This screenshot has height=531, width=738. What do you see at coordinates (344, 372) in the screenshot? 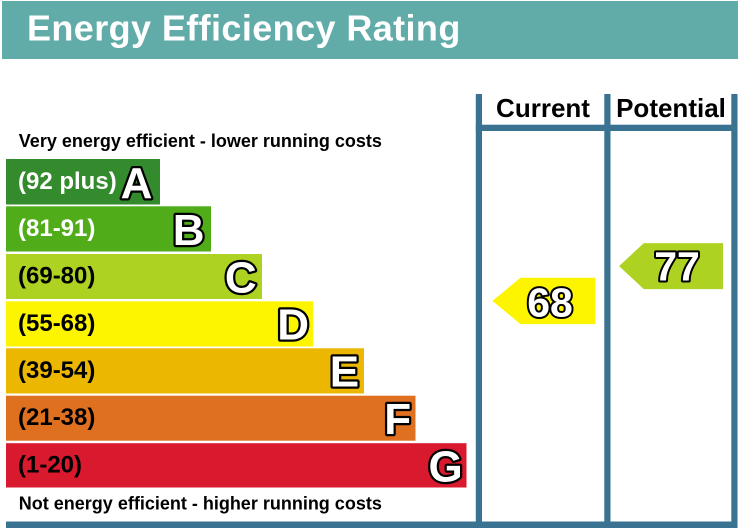
I see `svg-text: E` at bounding box center [344, 372].